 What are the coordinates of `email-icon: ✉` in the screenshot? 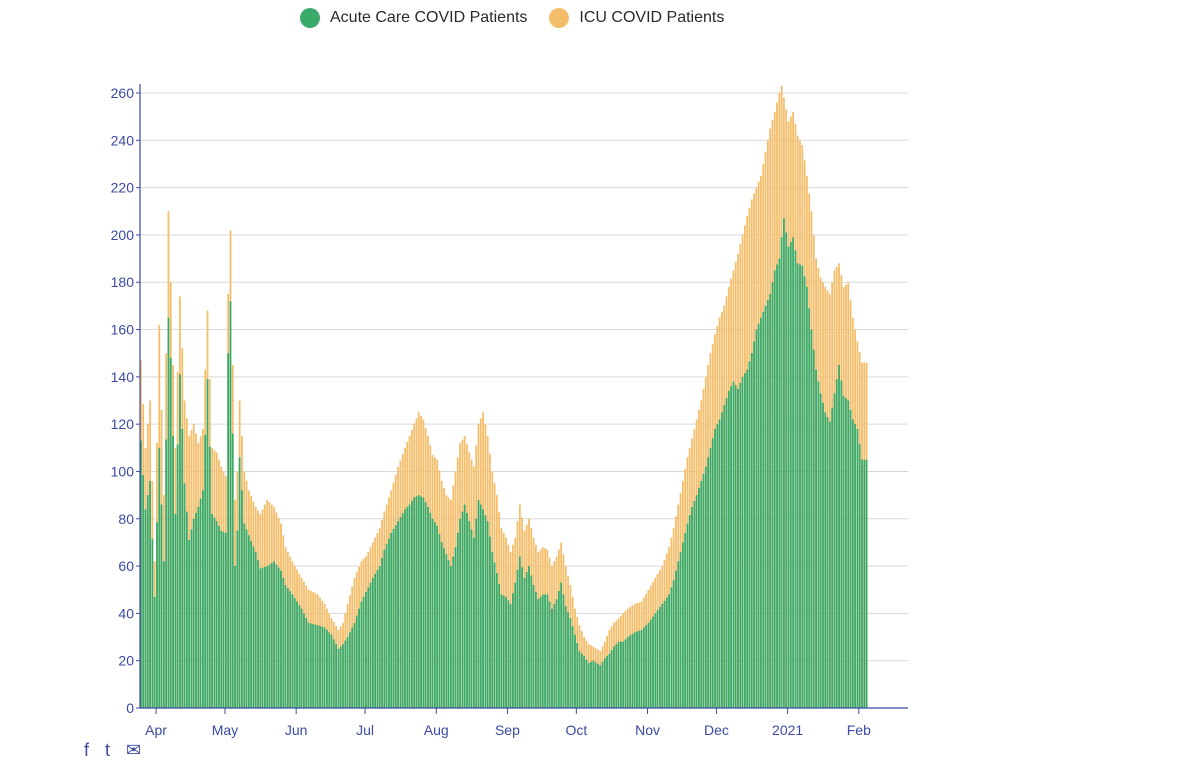 It's located at (134, 750).